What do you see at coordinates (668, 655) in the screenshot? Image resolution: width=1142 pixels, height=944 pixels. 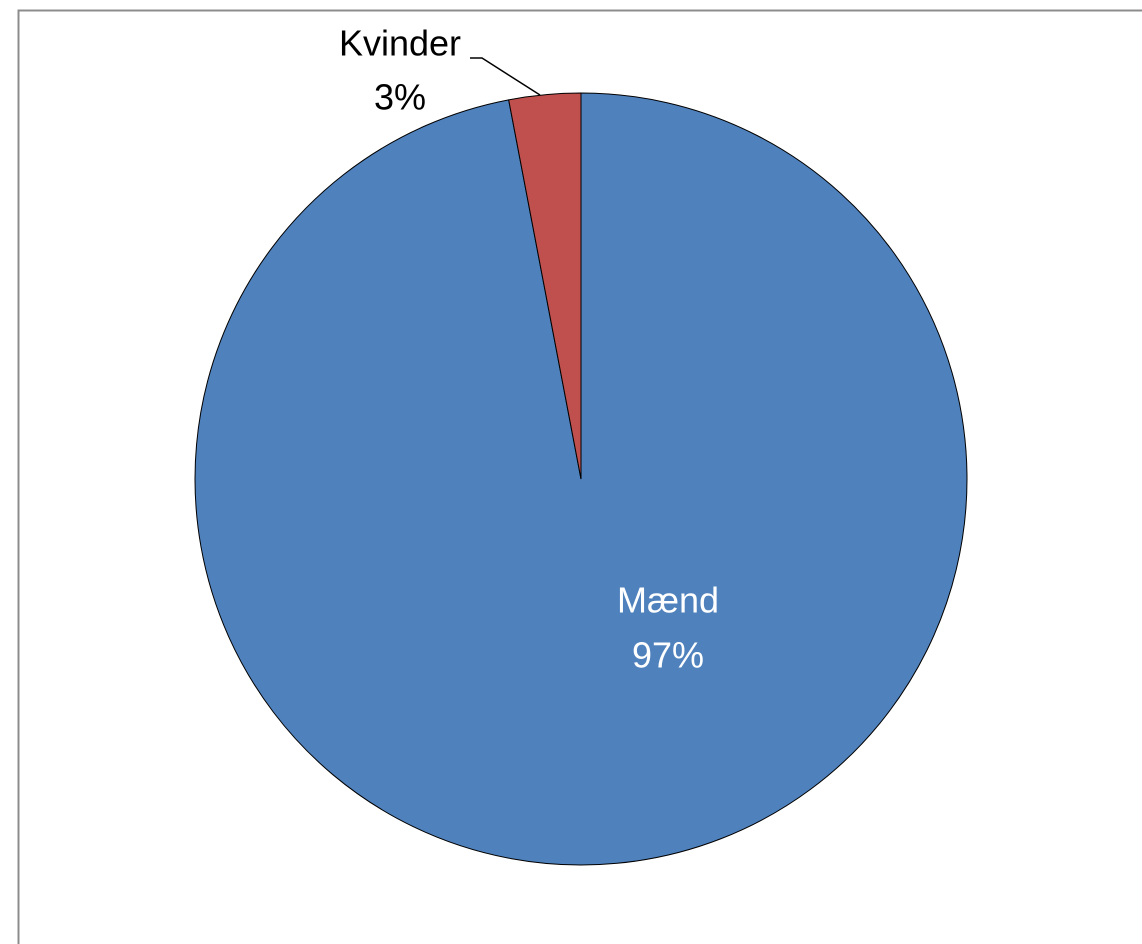 I see `slice-value-label: 97%` at bounding box center [668, 655].